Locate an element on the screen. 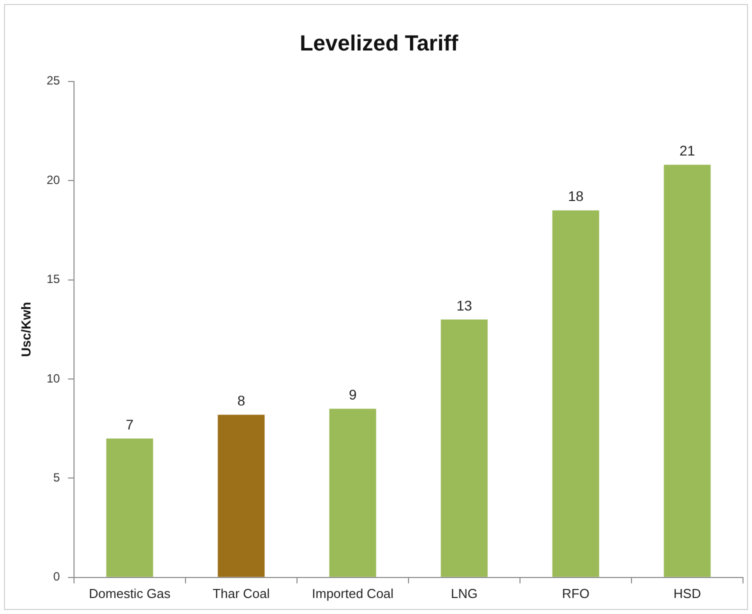 This screenshot has width=752, height=614. y-tick-label: 25 is located at coordinates (53, 81).